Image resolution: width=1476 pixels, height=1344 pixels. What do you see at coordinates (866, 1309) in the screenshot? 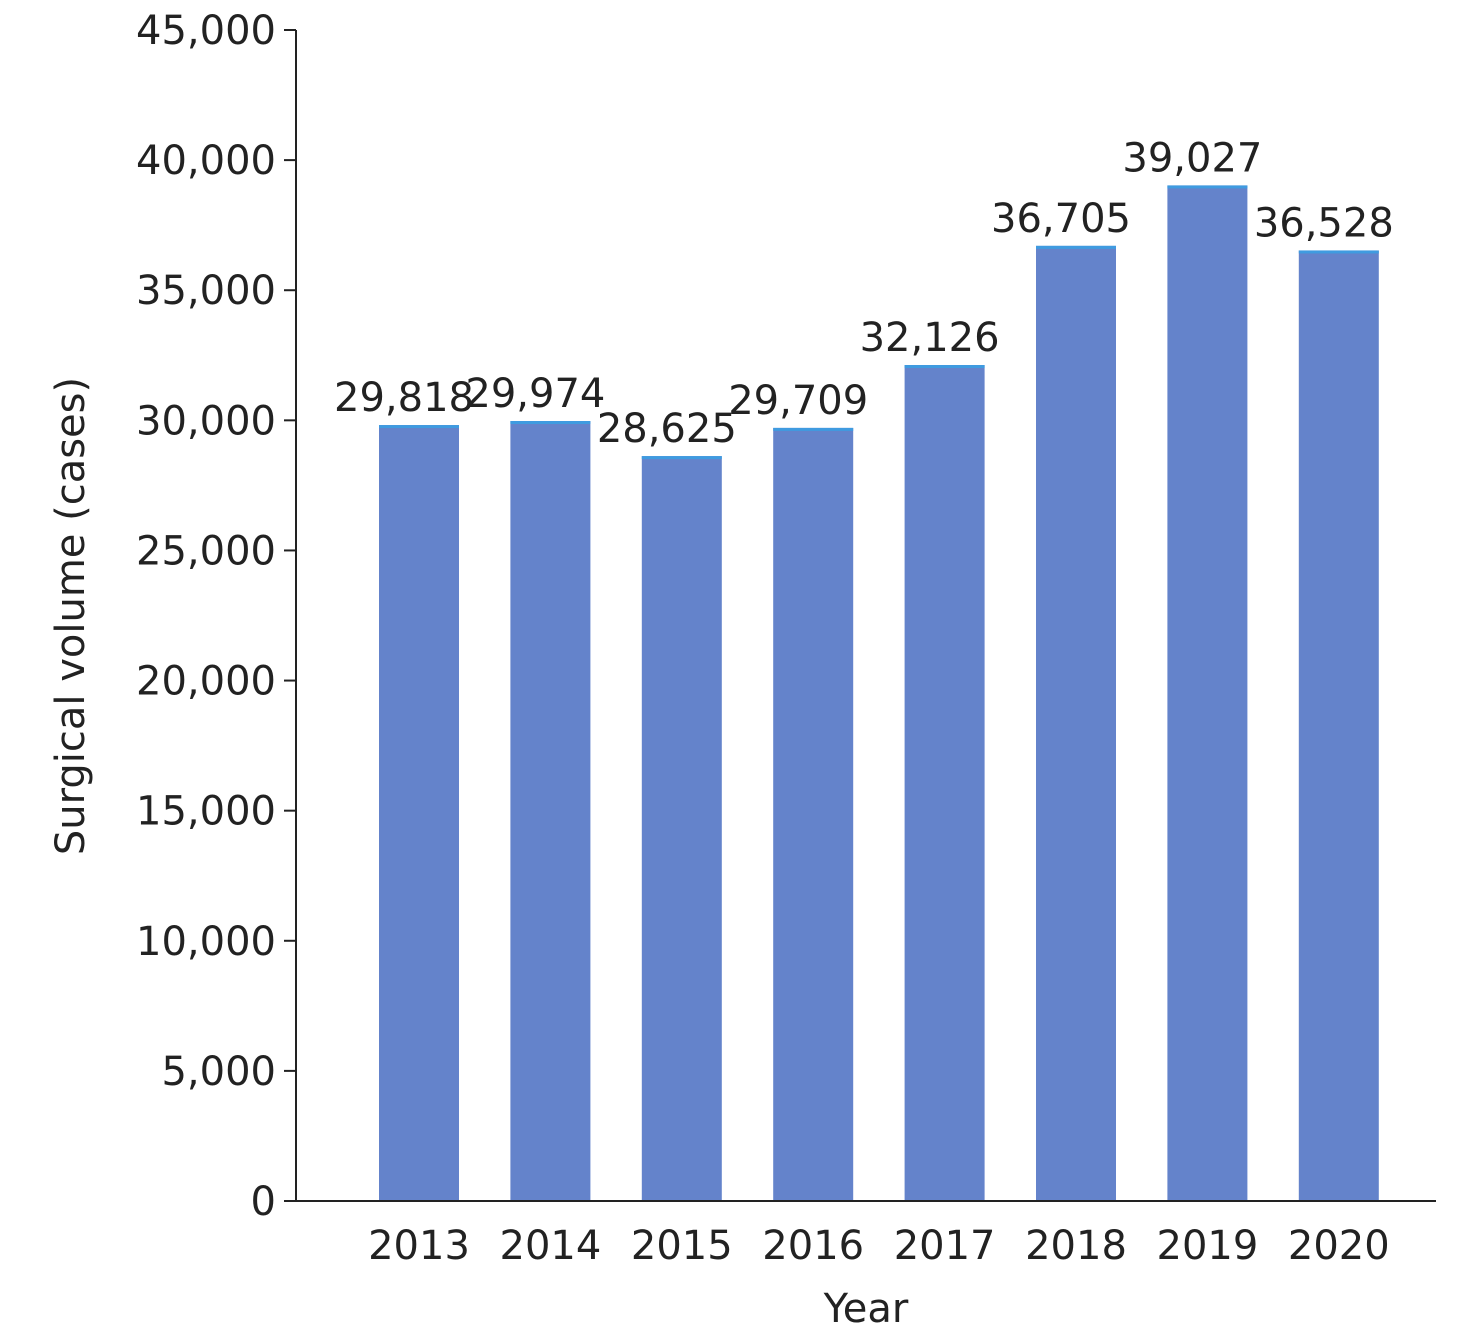
I see `x-axis-title: Year` at bounding box center [866, 1309].